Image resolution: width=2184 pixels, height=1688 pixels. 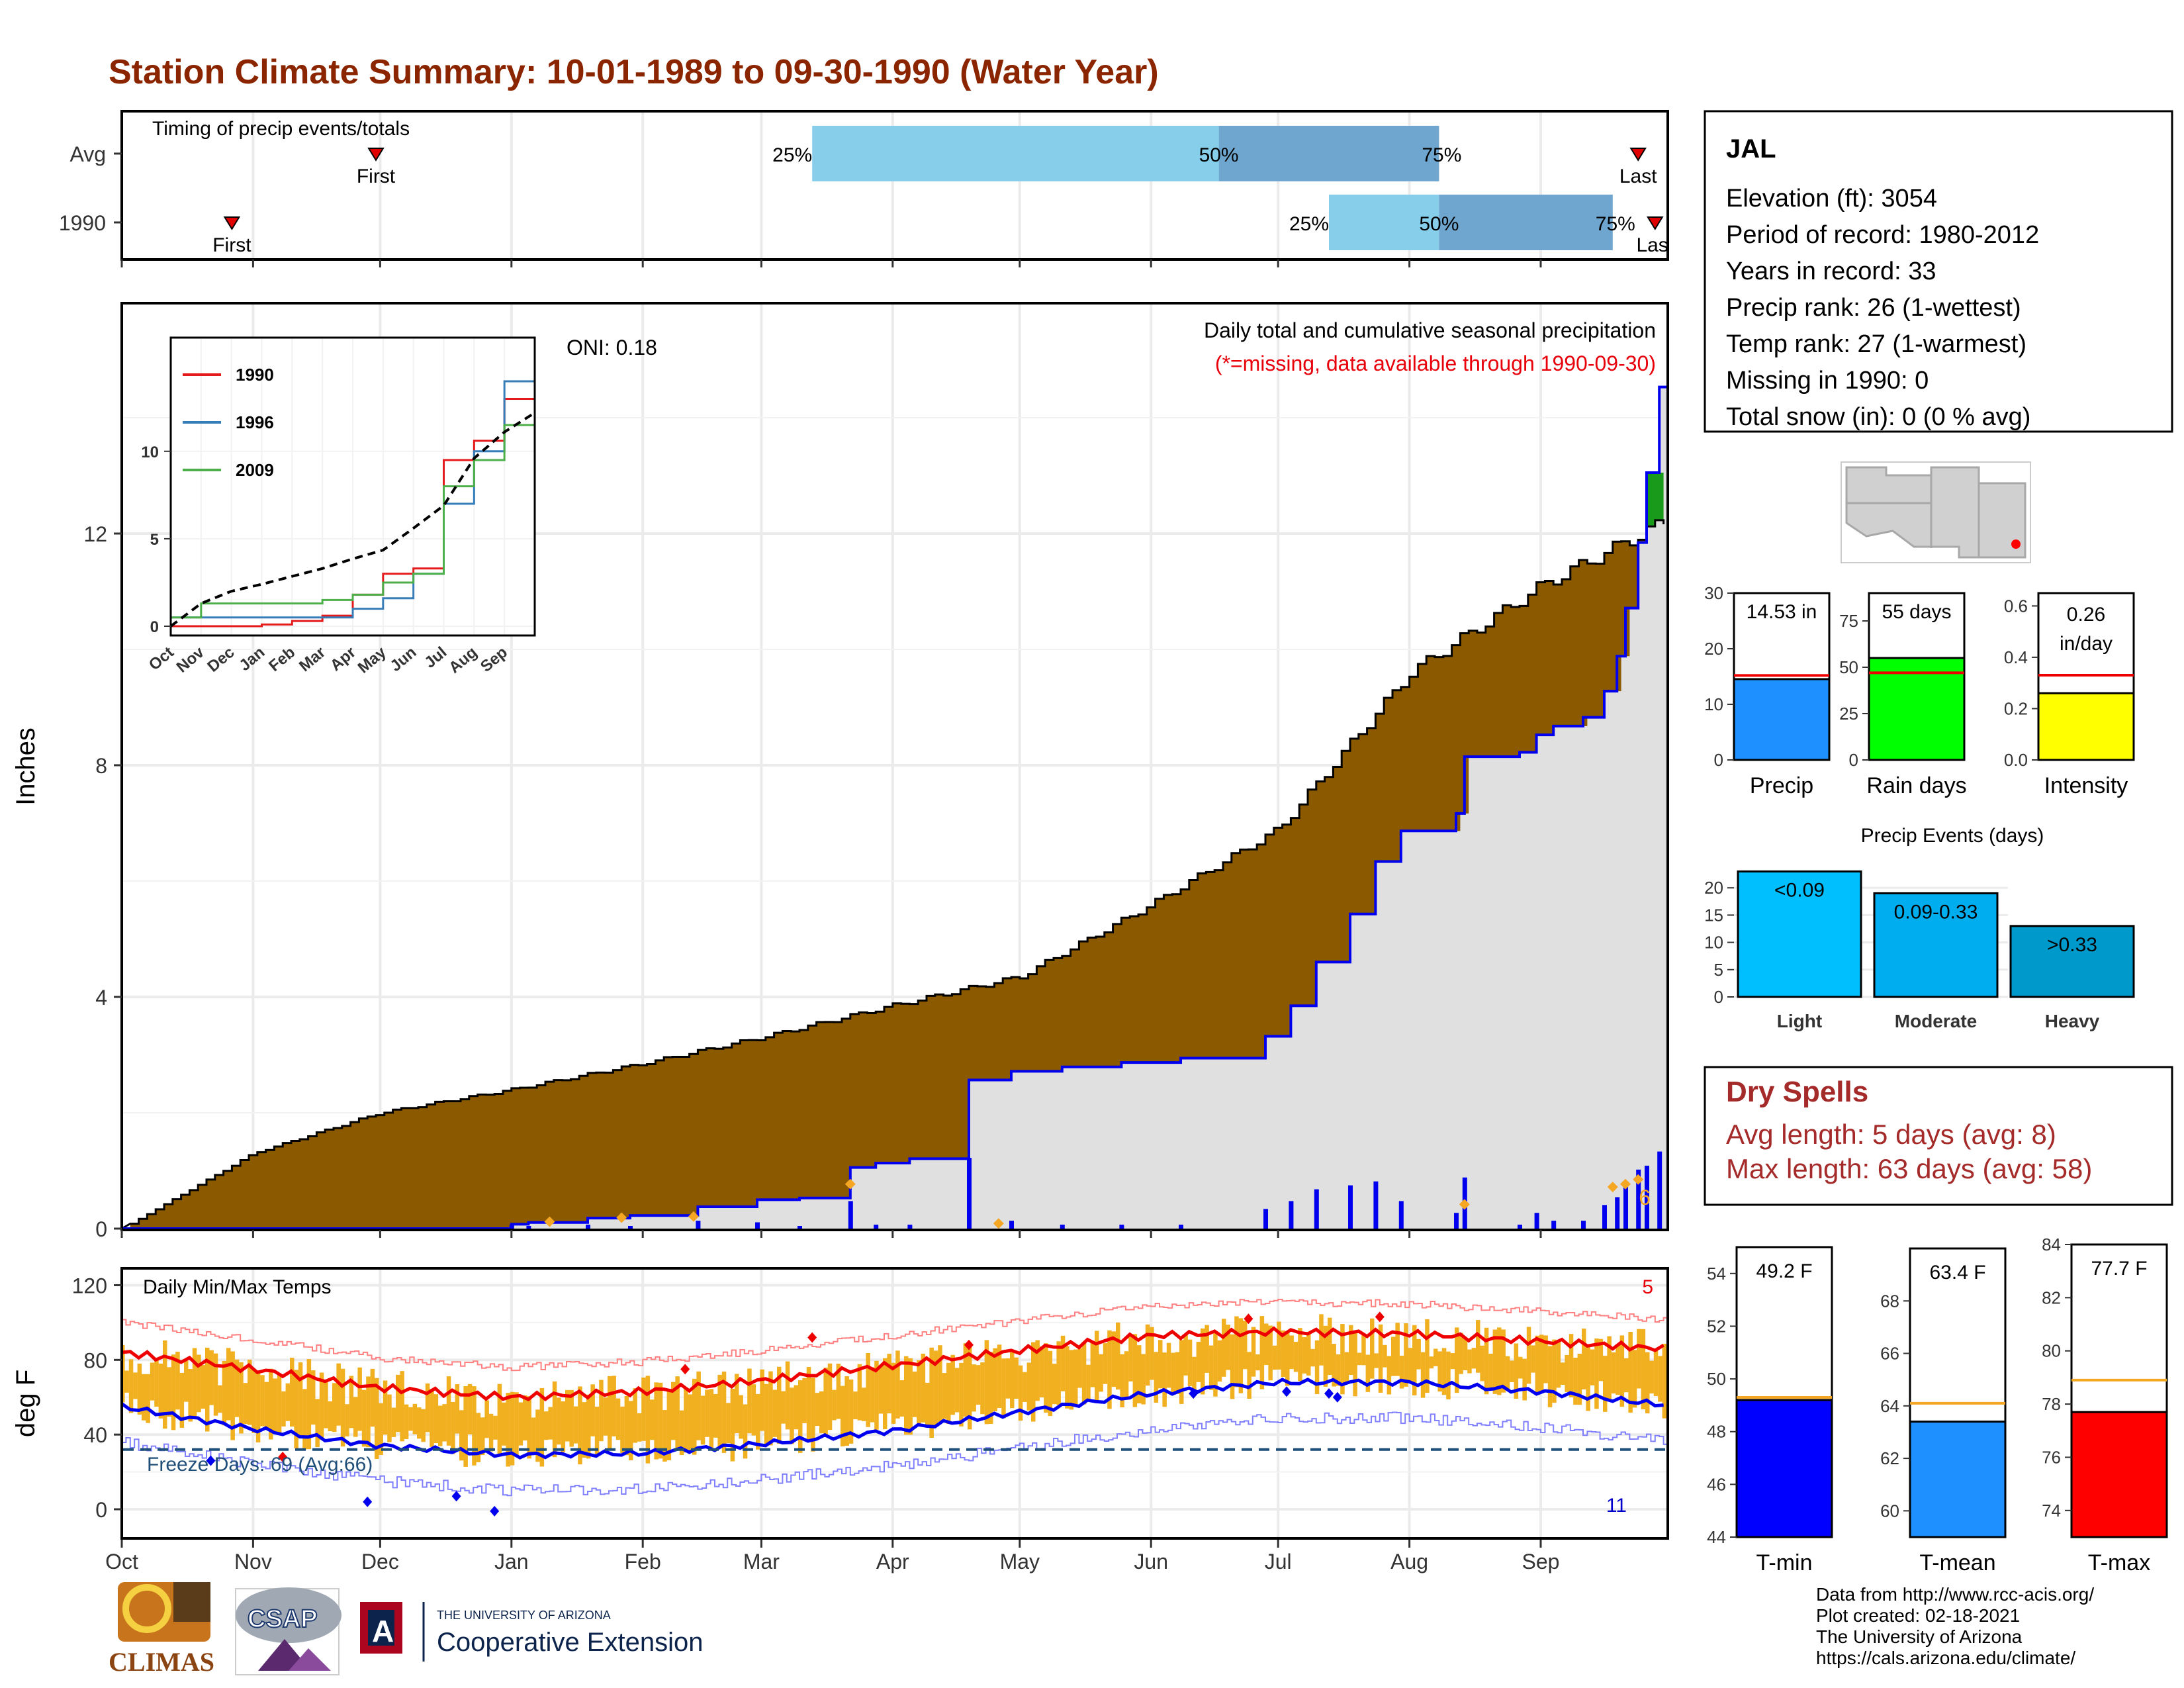 I want to click on month-tick-label: Feb, so click(x=643, y=1561).